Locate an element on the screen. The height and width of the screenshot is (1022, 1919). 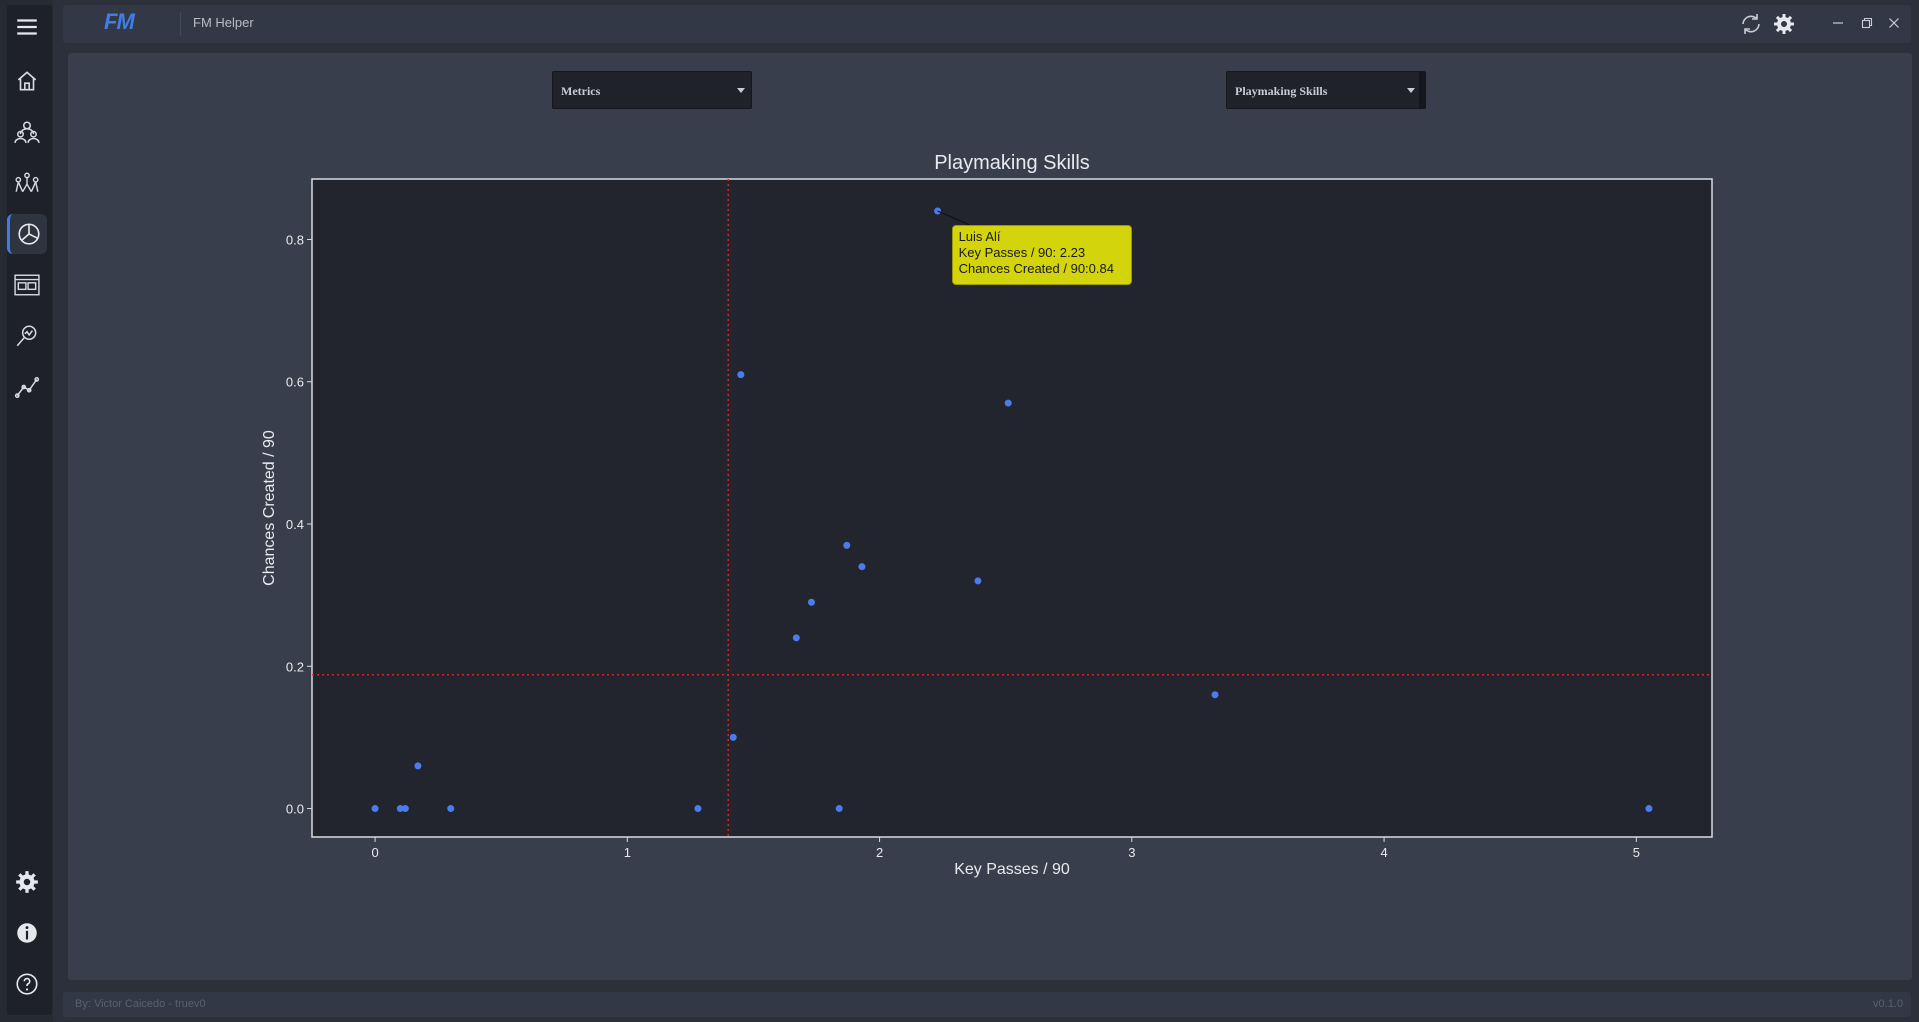
footer-version: v0.1.0 is located at coordinates (1888, 1004).